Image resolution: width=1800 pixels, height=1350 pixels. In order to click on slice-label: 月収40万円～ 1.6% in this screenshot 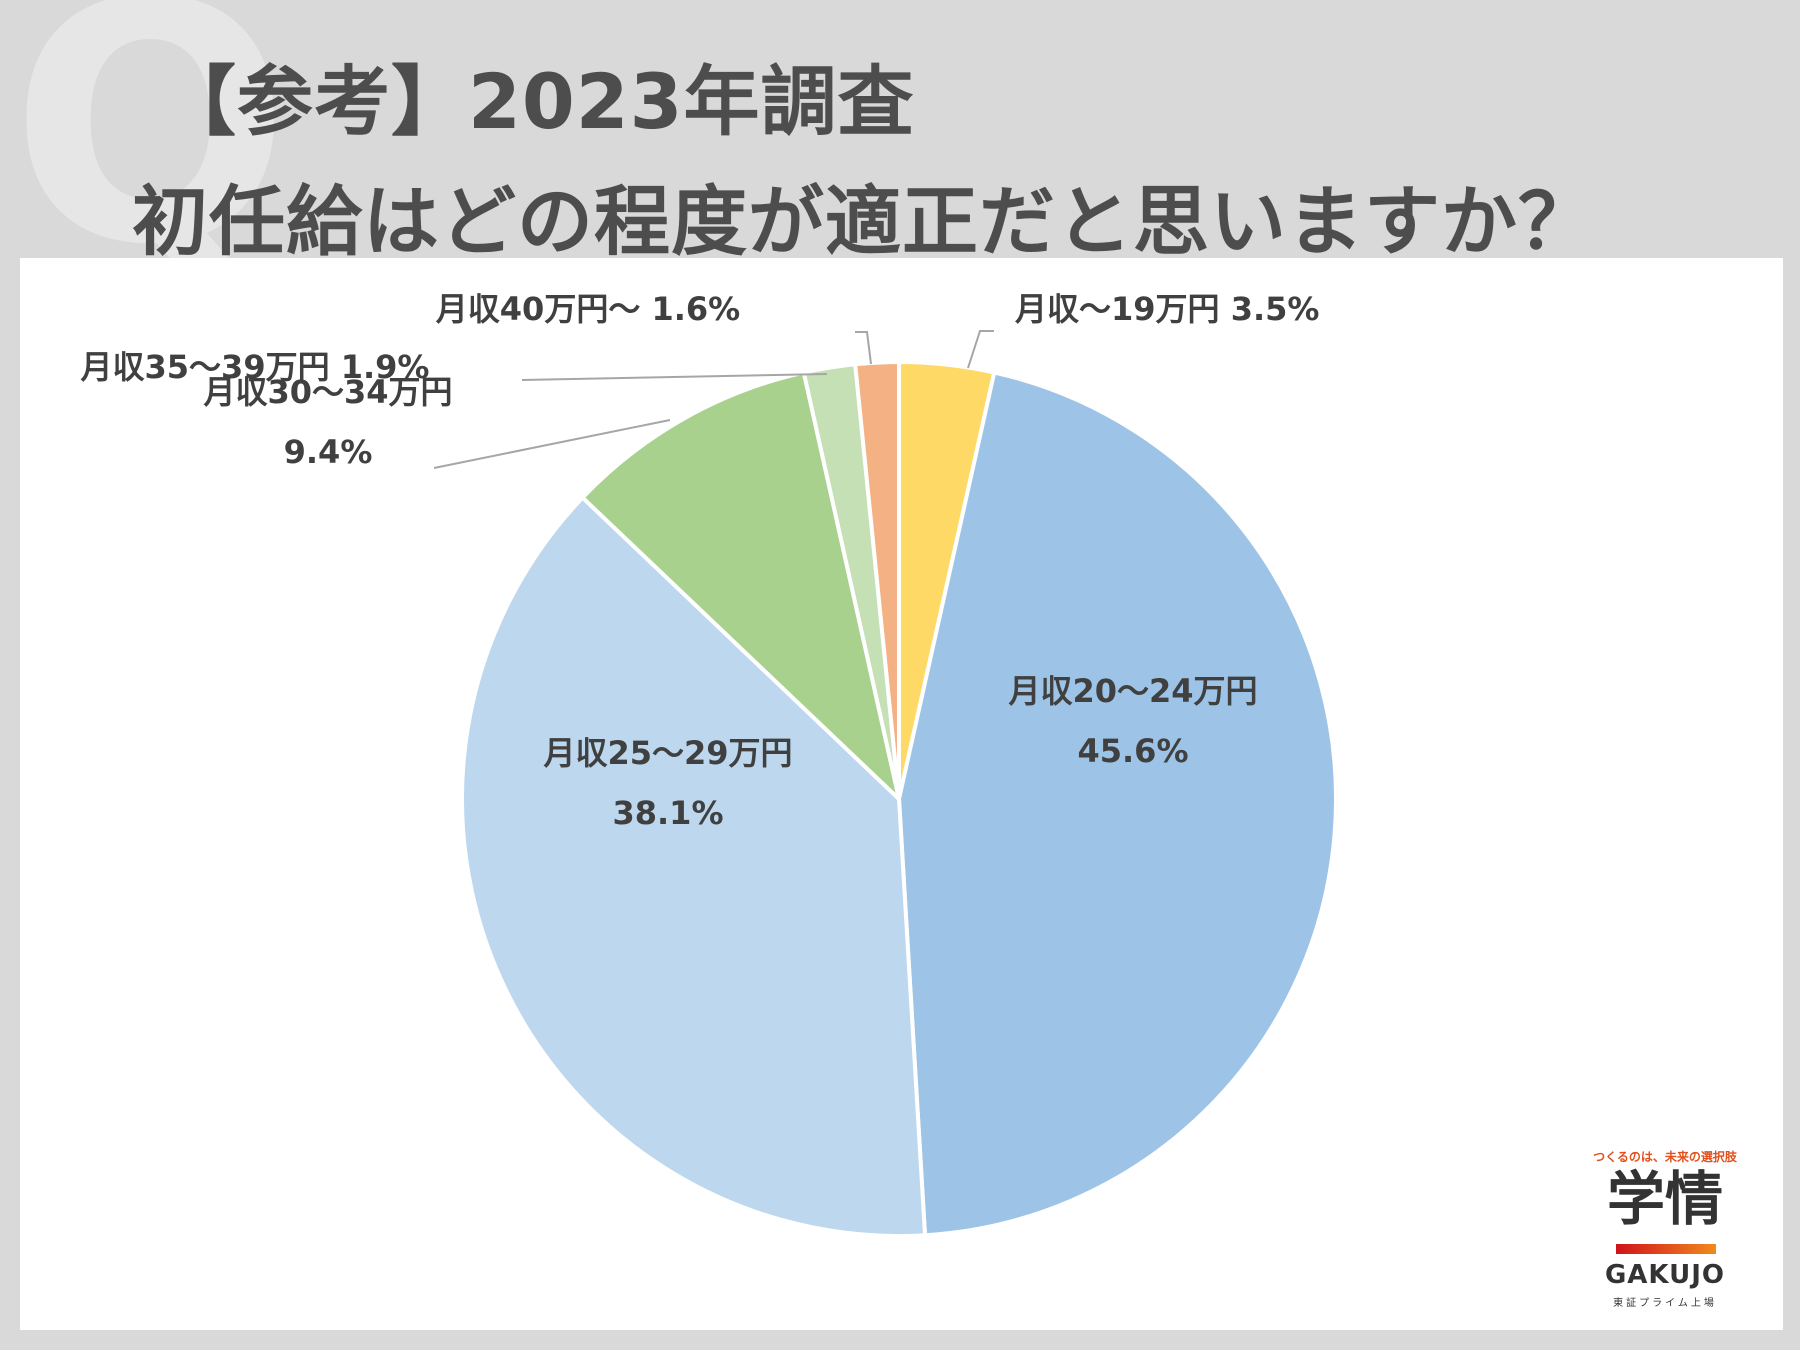, I will do `click(588, 309)`.